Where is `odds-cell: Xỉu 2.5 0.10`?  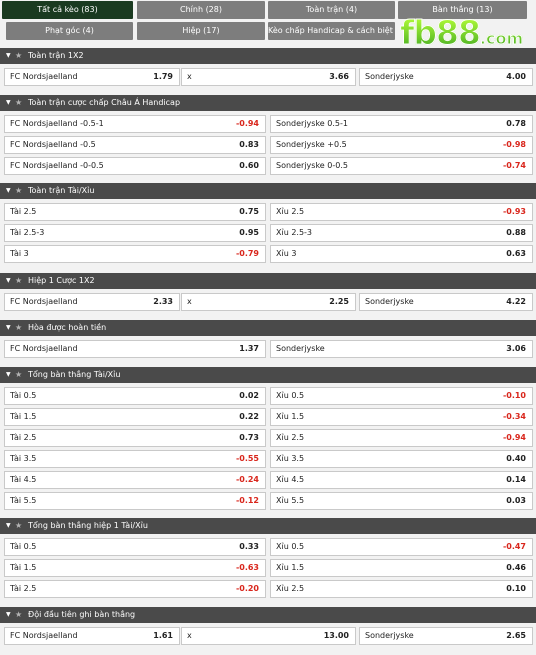 odds-cell: Xỉu 2.5 0.10 is located at coordinates (401, 589).